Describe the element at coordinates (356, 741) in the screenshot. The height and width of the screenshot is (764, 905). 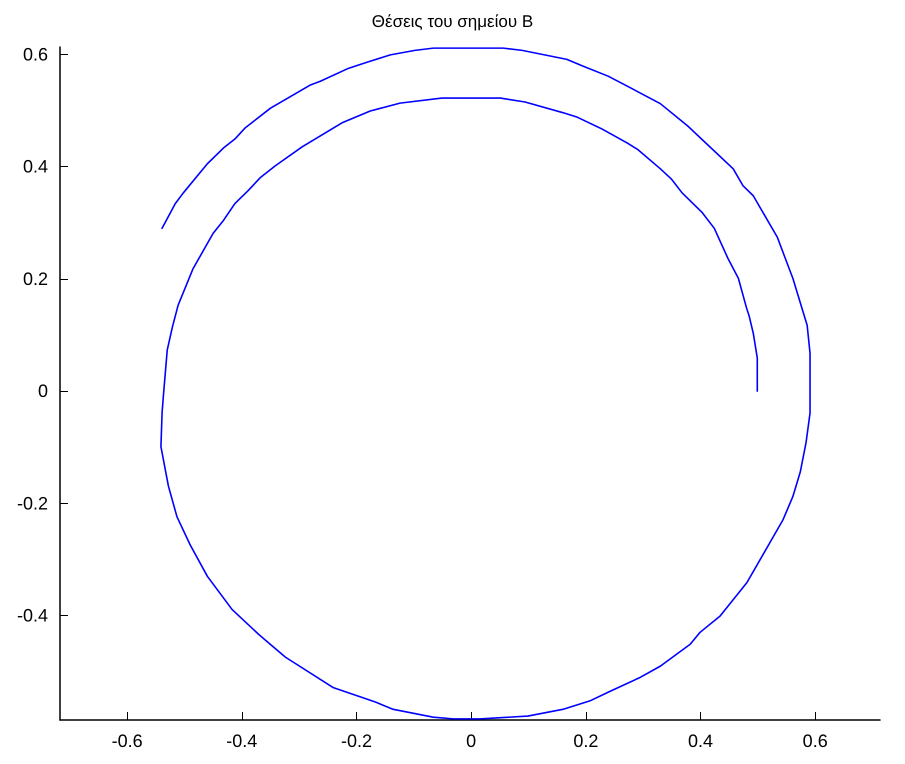
I see `x-tick-label: -0.2` at that location.